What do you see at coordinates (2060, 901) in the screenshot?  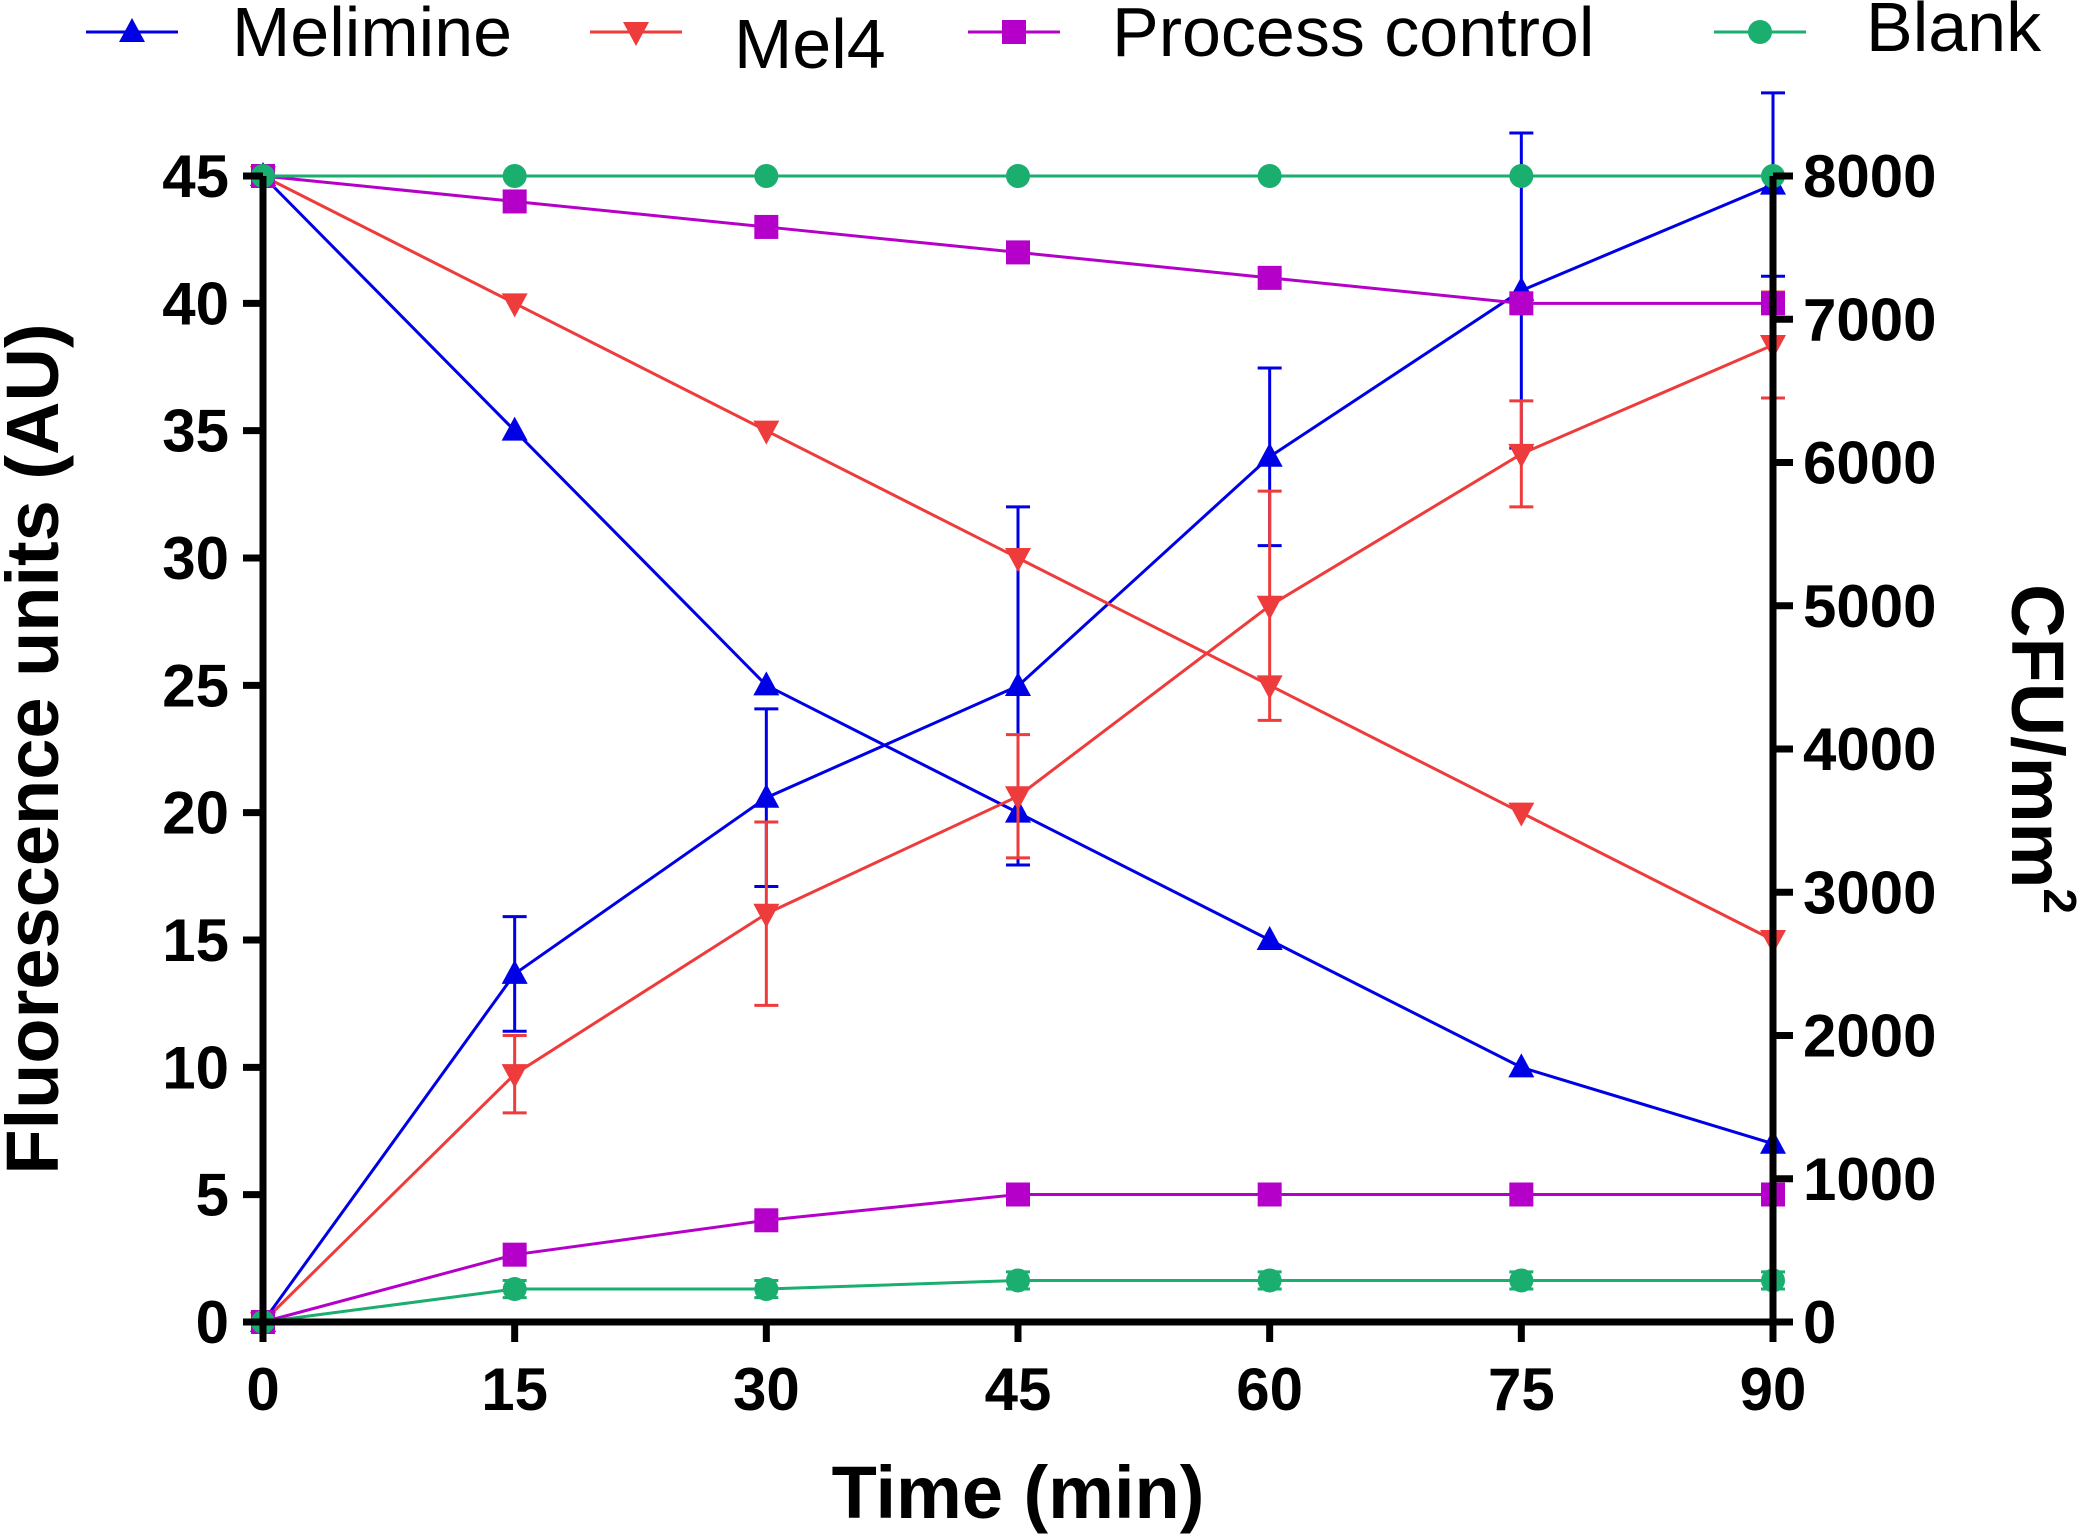 I see `y-axis-right-title-sup: 2` at bounding box center [2060, 901].